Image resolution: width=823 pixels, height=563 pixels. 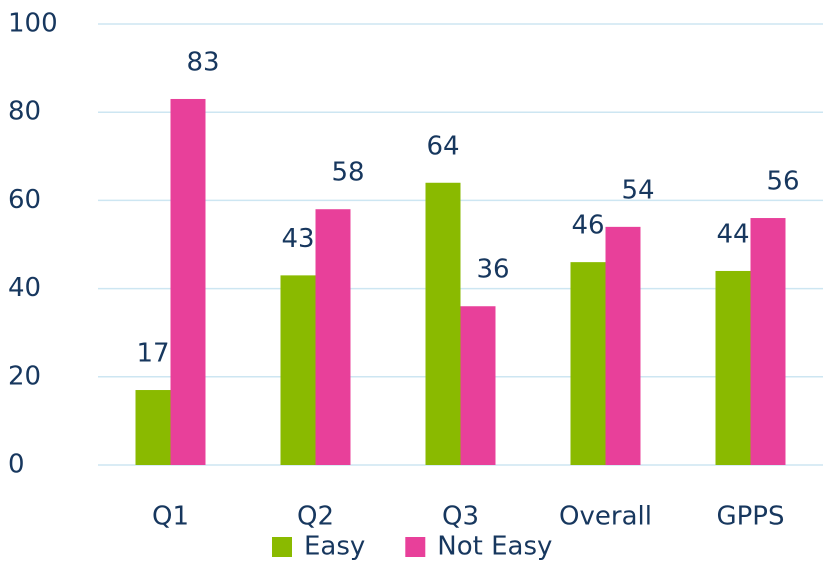 What do you see at coordinates (152, 354) in the screenshot?
I see `data-label: 17` at bounding box center [152, 354].